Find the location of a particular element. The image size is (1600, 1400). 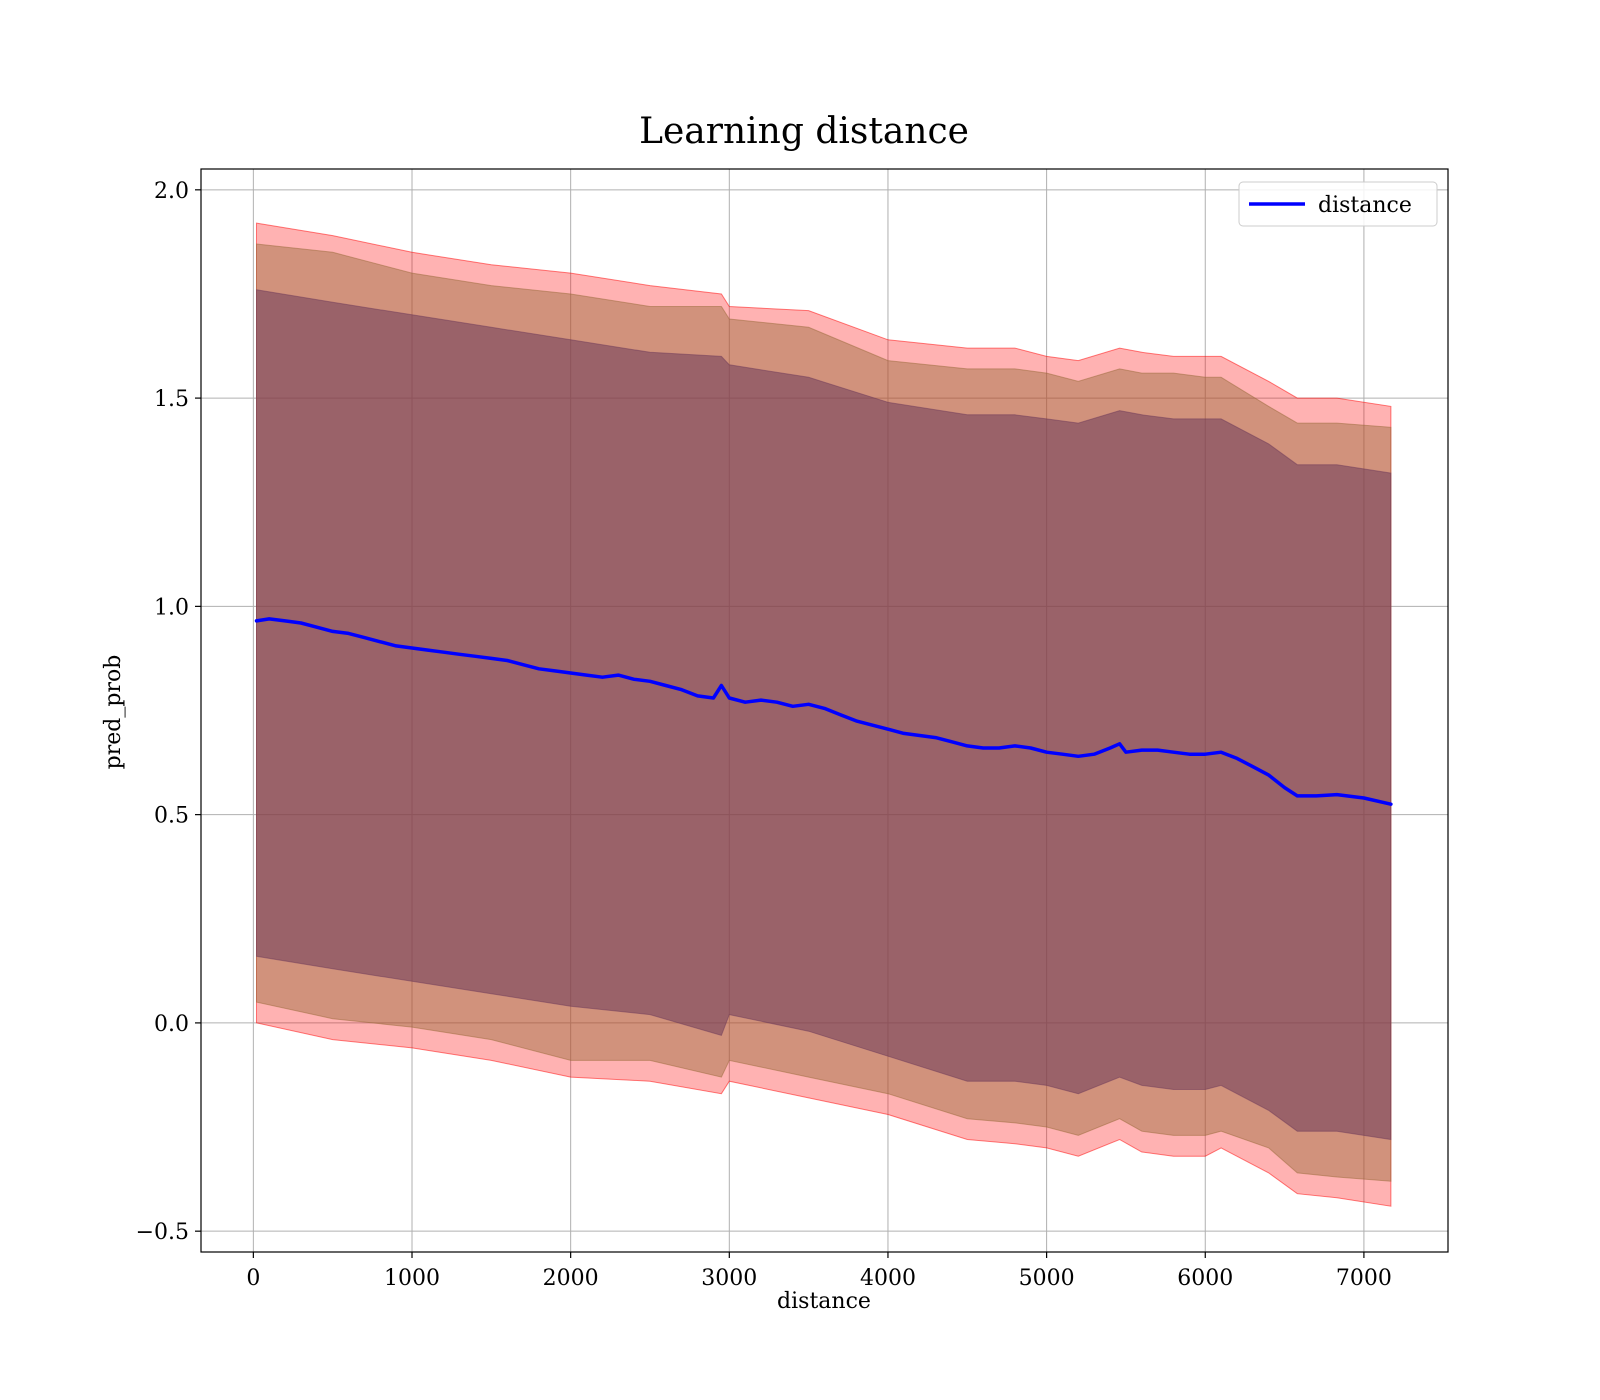

x-tick-label-6: 6000 is located at coordinates (1205, 1278).